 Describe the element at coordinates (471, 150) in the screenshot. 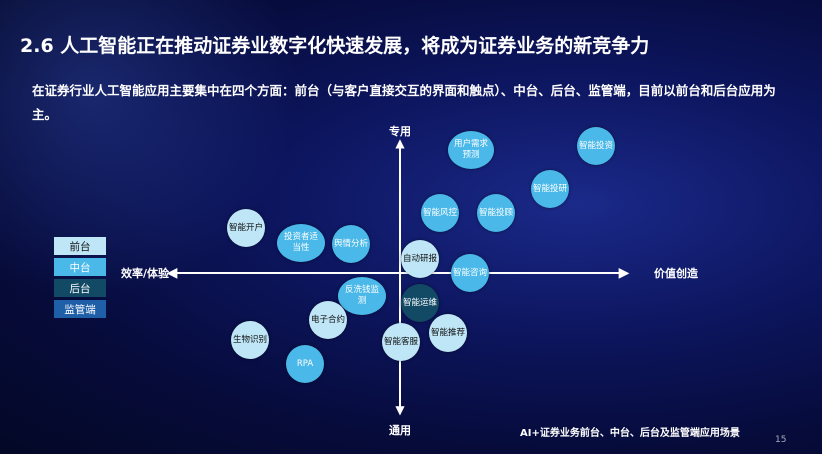

I see `bubble: 用户需求预测` at that location.